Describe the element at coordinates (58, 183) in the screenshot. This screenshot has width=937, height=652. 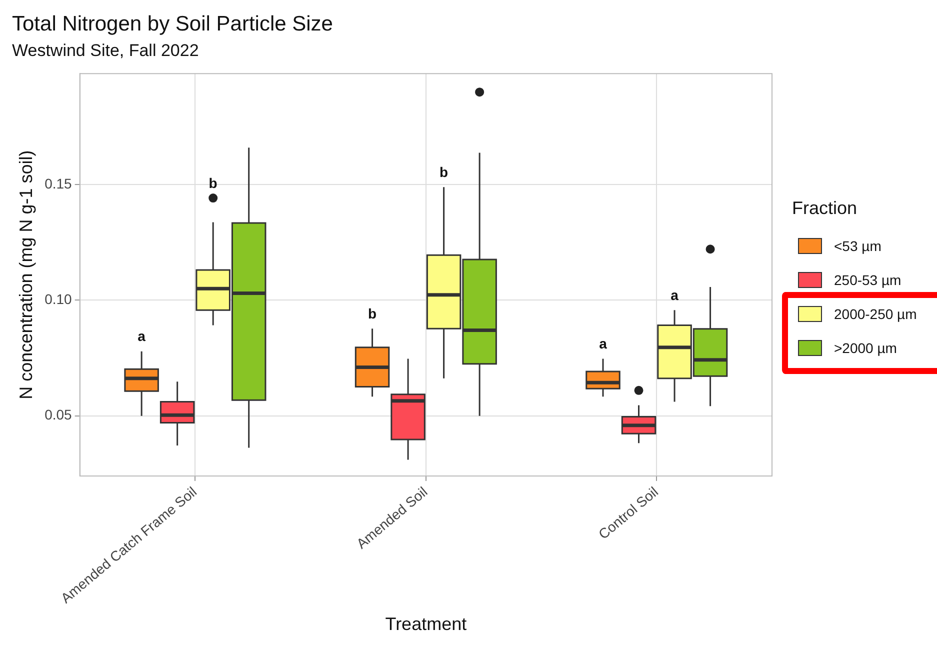
I see `y-tick-label: 0.15` at that location.